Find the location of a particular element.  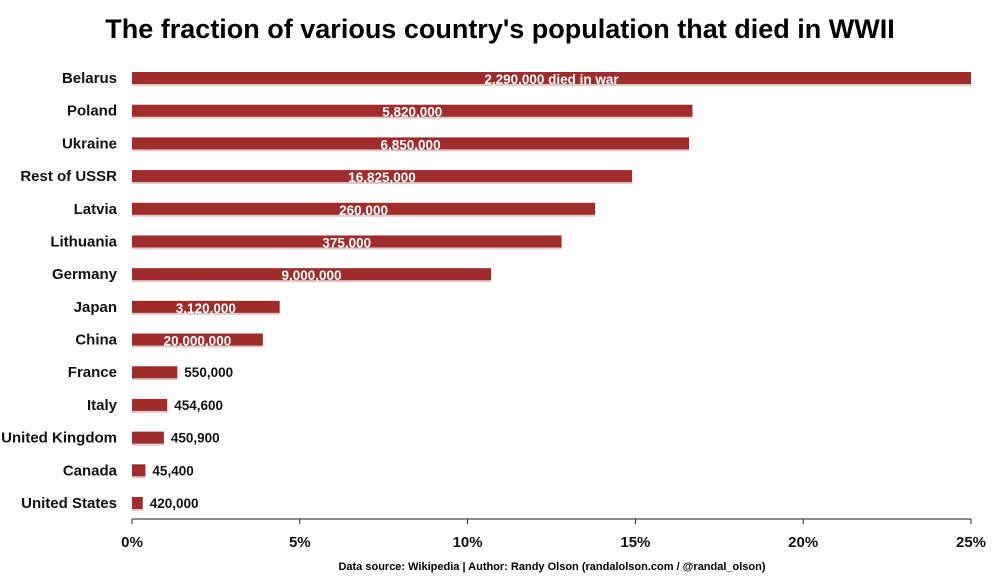

data-label: 45,400 is located at coordinates (172, 470).